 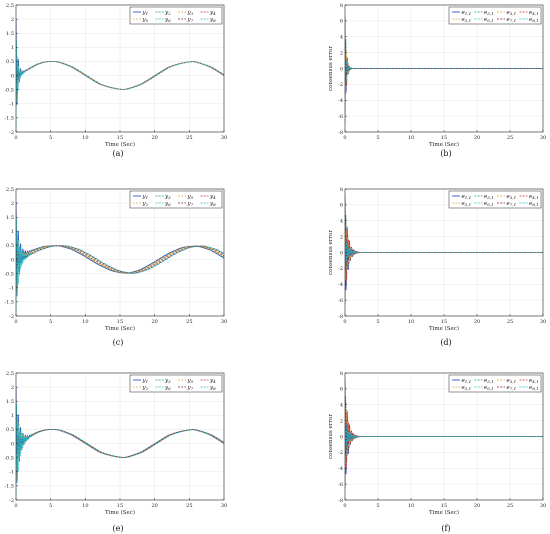 I want to click on legend-label-3: y5, so click(x=190, y=197).